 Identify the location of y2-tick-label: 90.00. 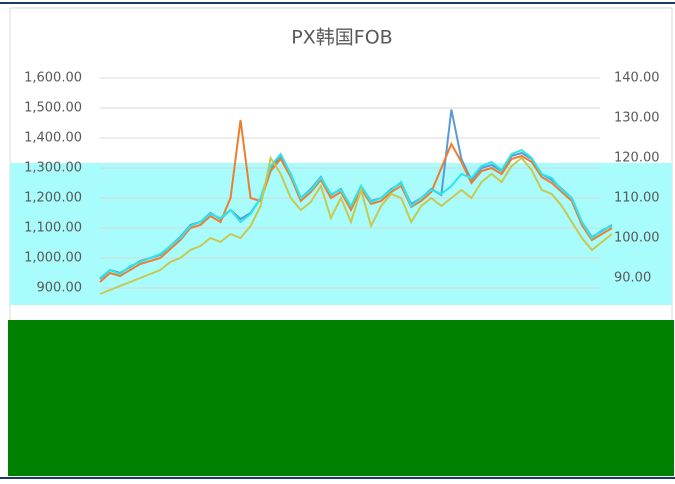
(632, 278).